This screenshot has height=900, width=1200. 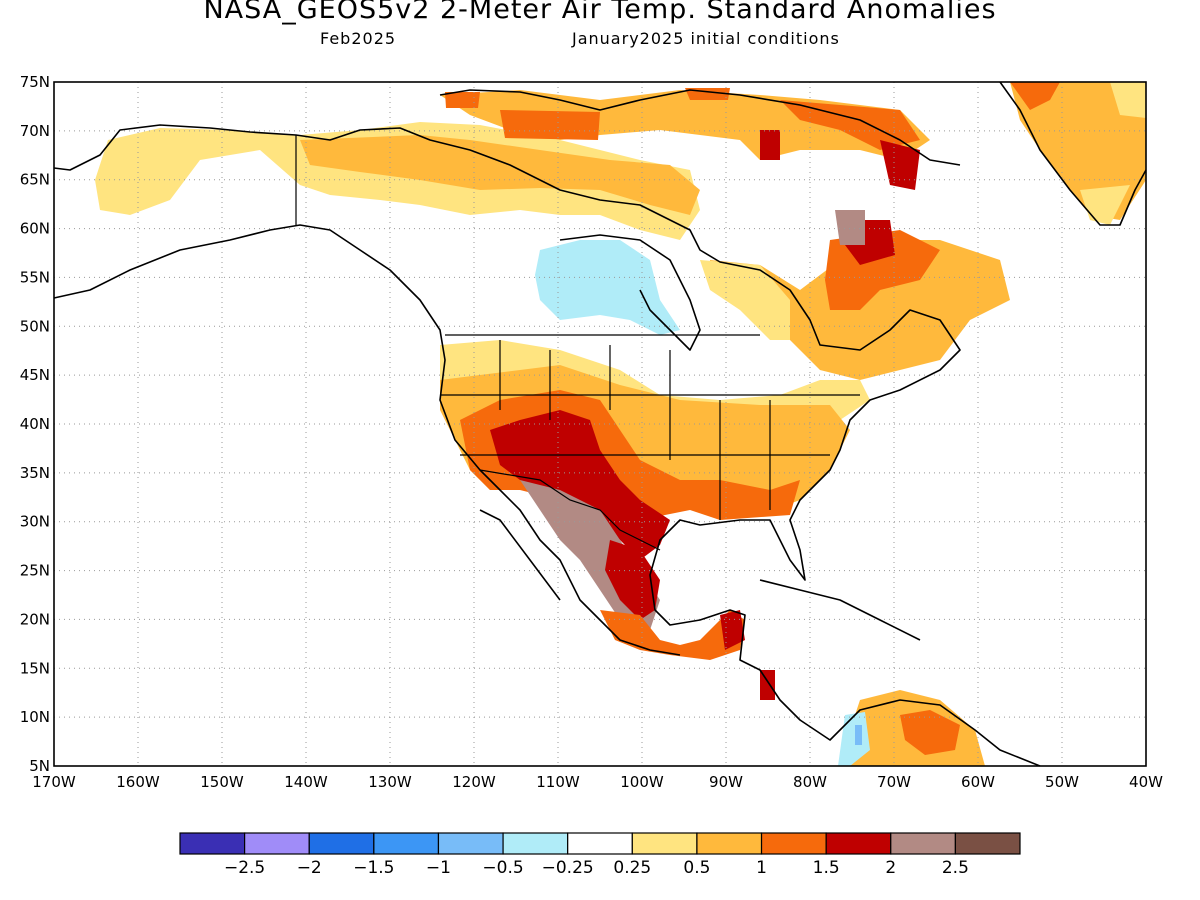 I want to click on shade-cold-spot, so click(x=607, y=287).